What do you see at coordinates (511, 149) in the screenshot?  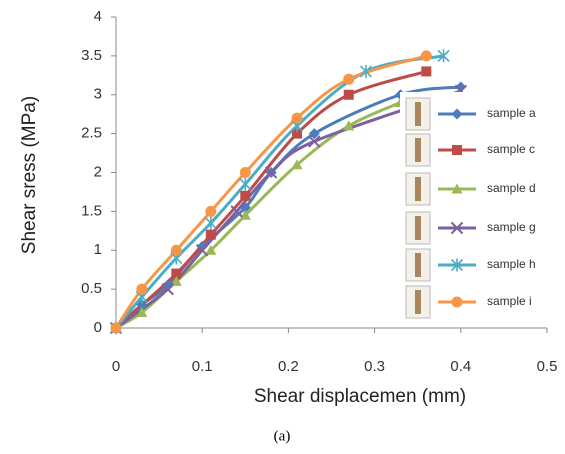 I see `legend-label: sample c` at bounding box center [511, 149].